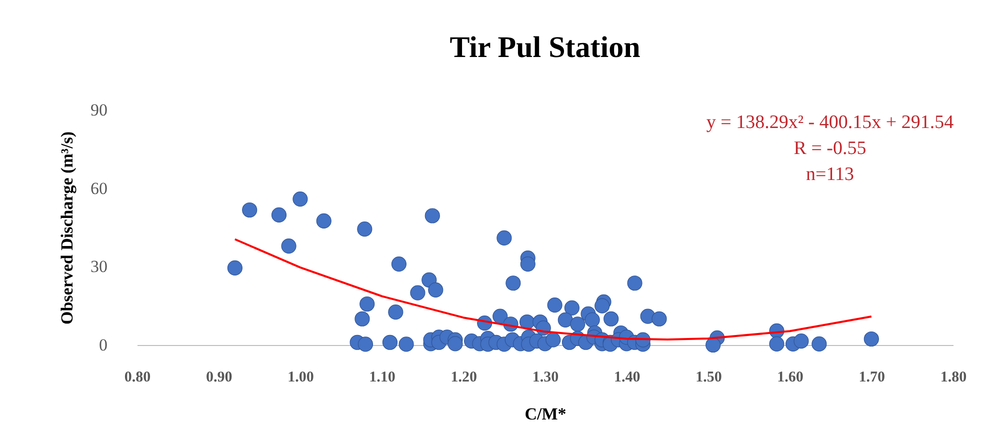  What do you see at coordinates (464, 378) in the screenshot?
I see `x-tick-label: 1.20` at bounding box center [464, 378].